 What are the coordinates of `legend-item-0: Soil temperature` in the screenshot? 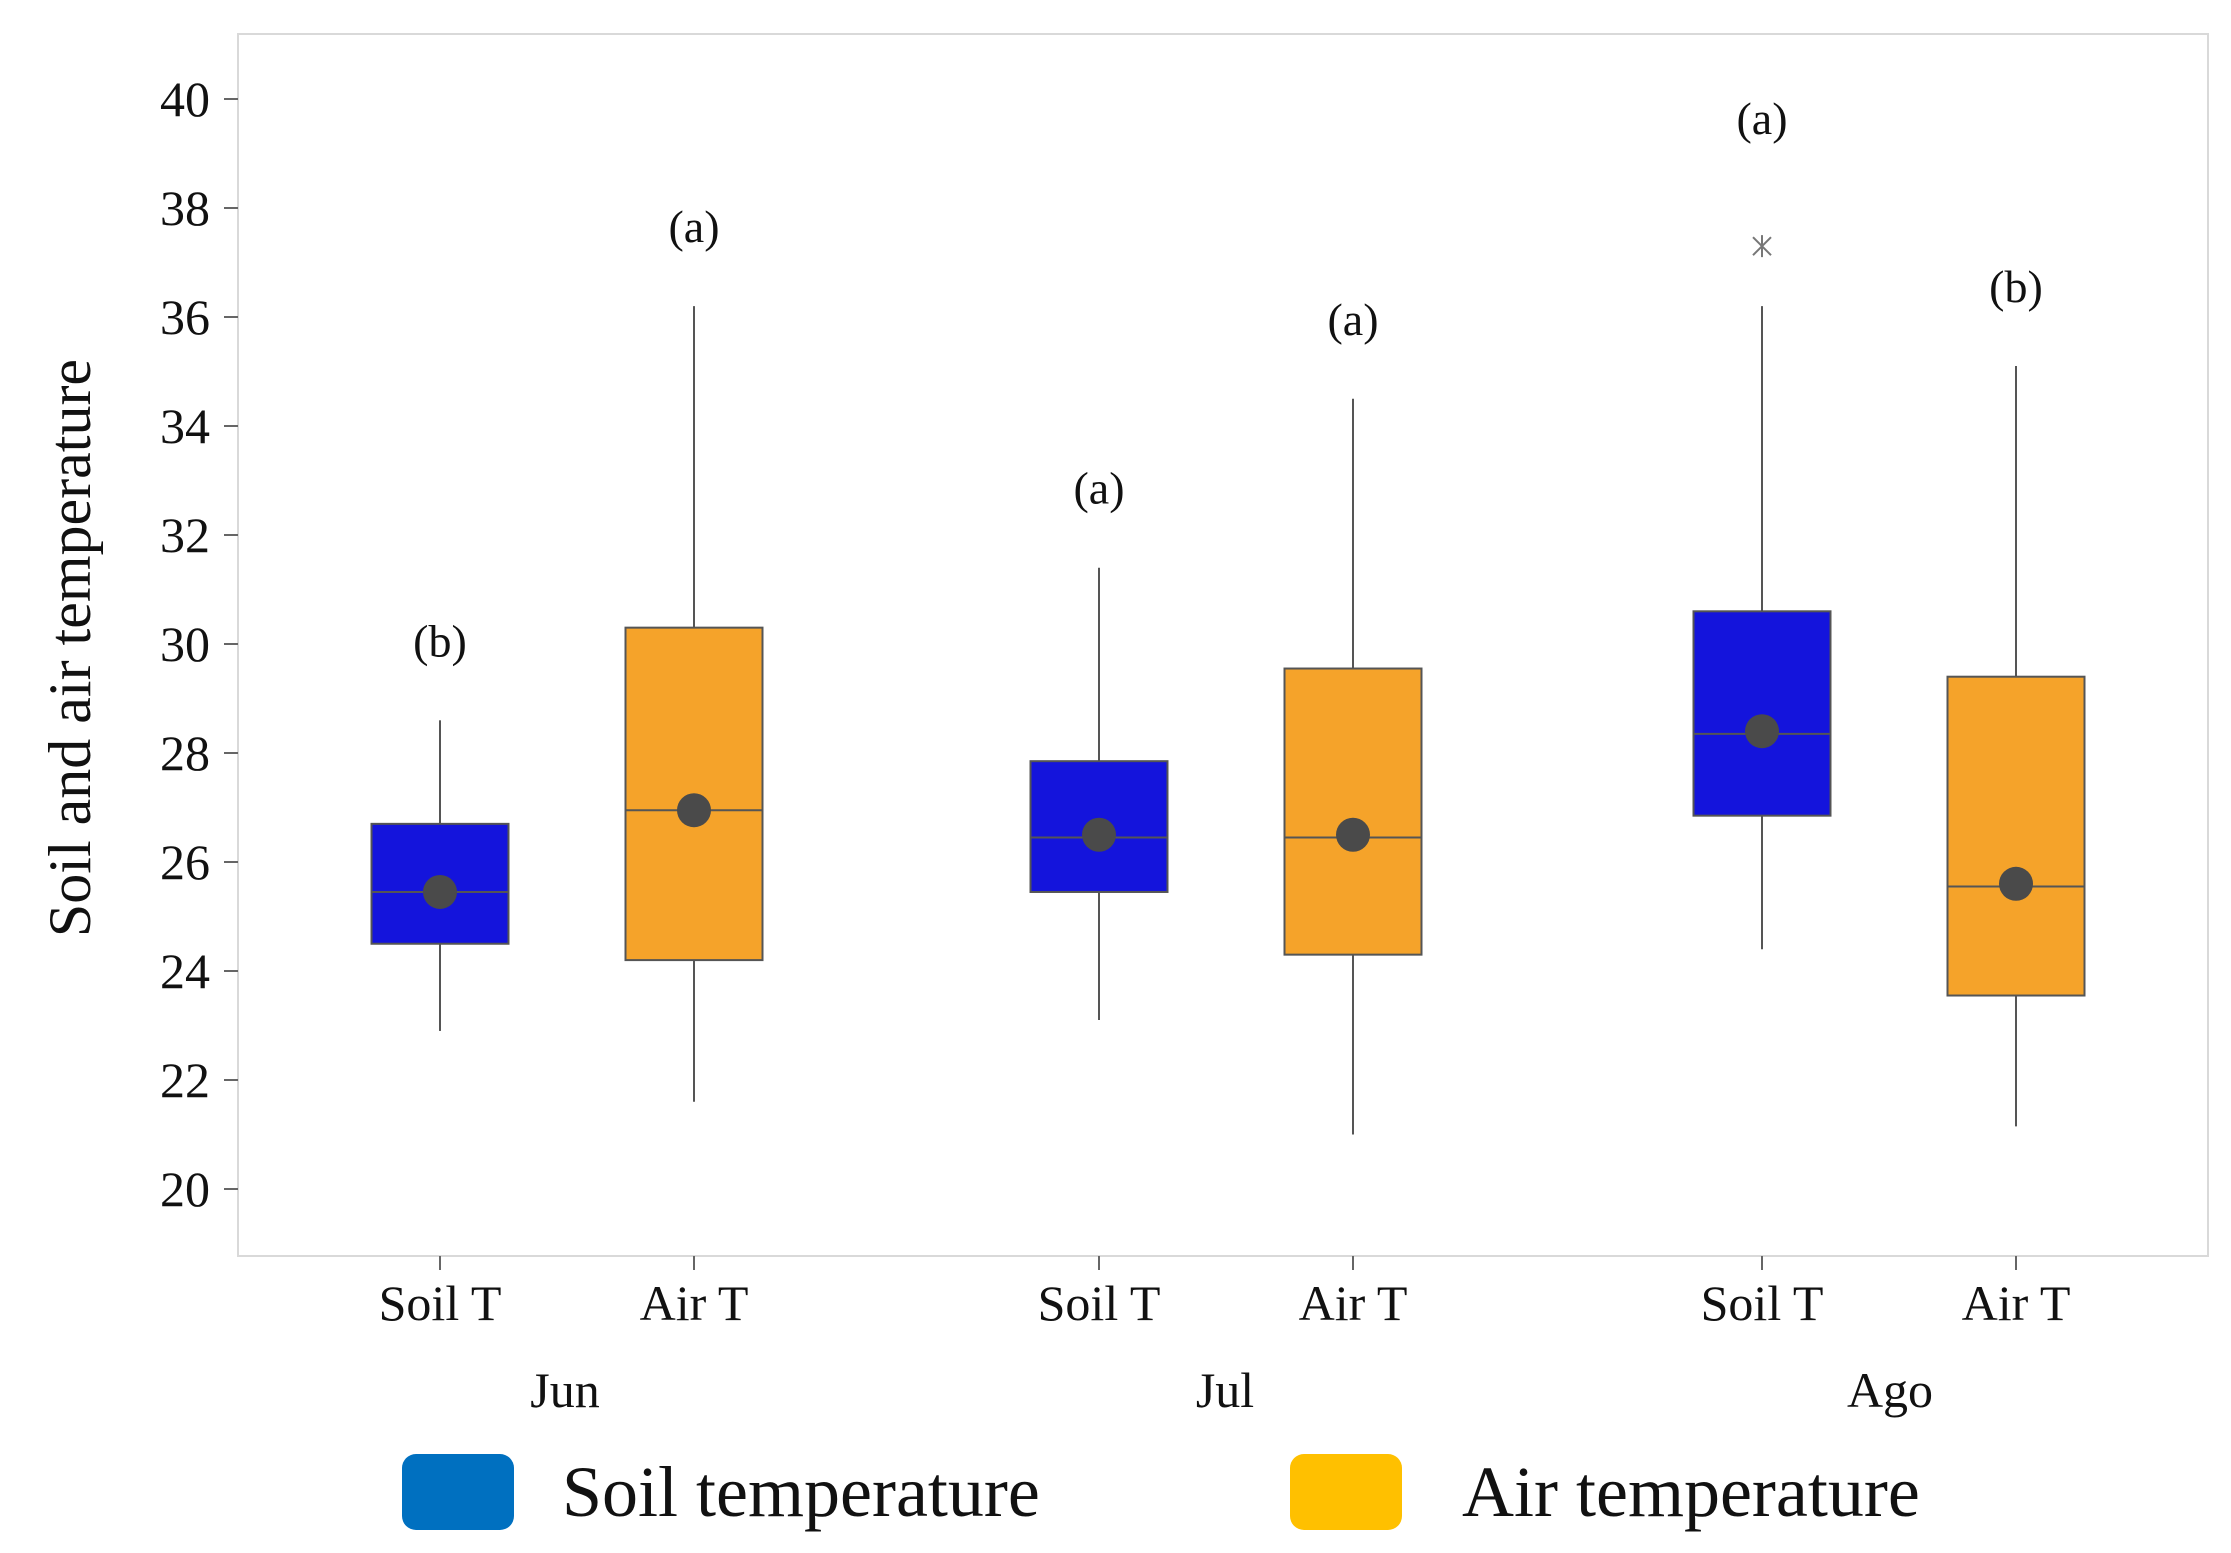 It's located at (721, 1492).